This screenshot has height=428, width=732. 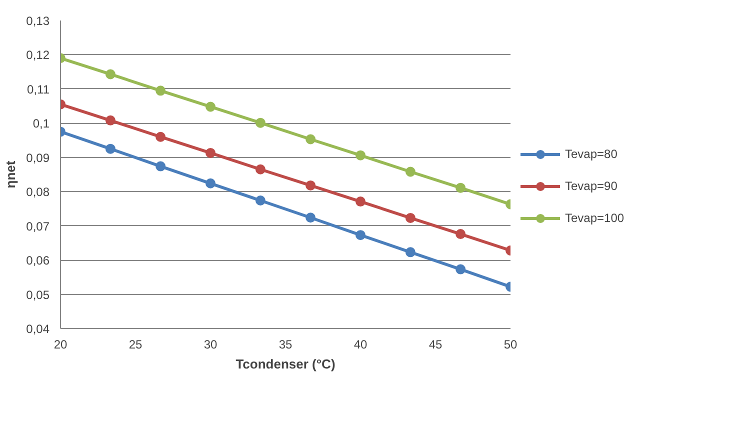 What do you see at coordinates (38, 261) in the screenshot?
I see `y-tick-label: 0,06` at bounding box center [38, 261].